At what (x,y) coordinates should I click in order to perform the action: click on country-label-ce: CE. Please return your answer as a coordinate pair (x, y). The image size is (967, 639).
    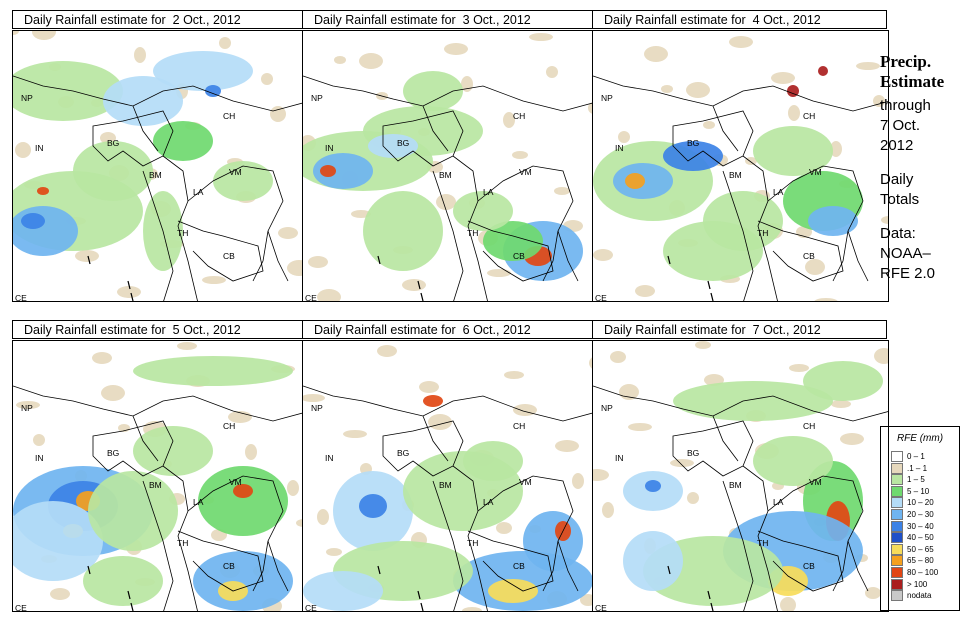
    Looking at the image, I should click on (311, 297).